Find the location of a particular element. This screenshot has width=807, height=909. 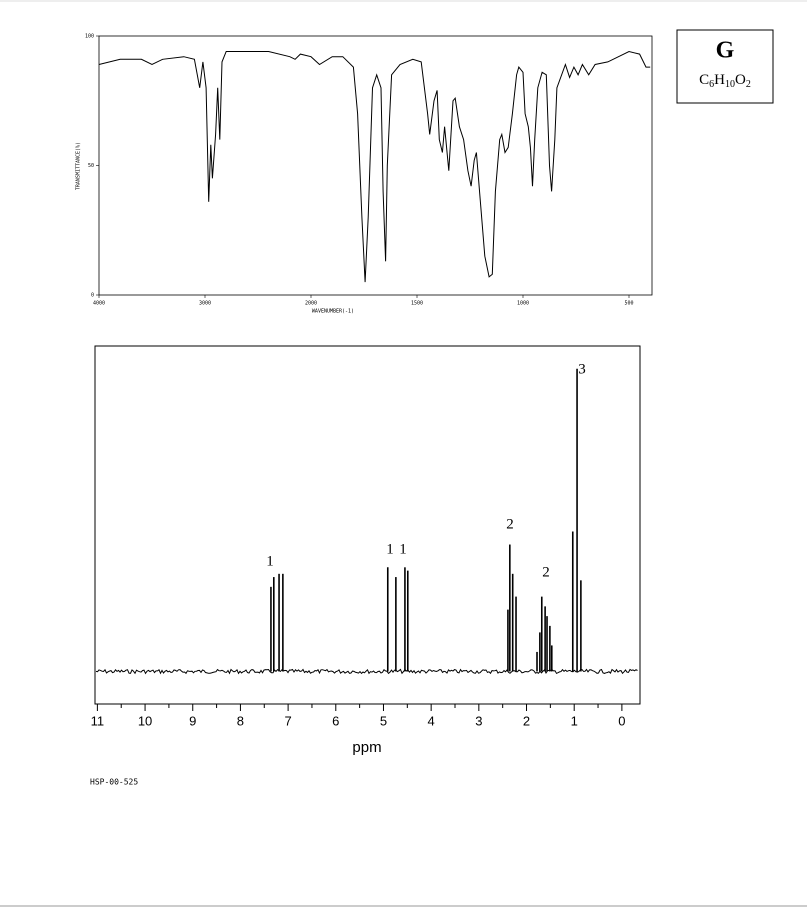

x-tick-label: 1 is located at coordinates (574, 720).